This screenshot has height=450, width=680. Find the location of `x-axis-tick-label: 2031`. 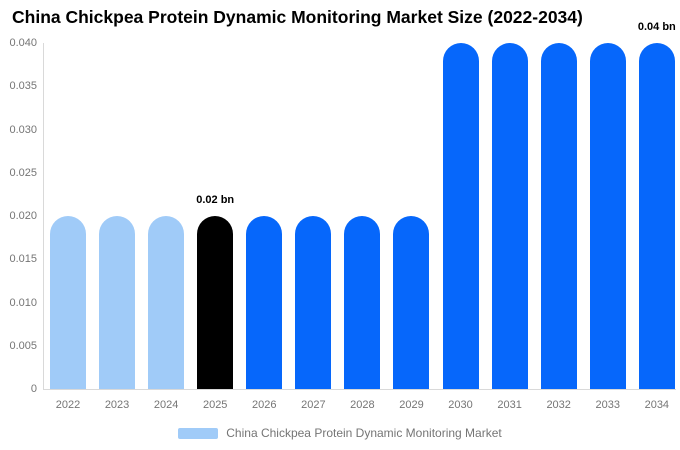

x-axis-tick-label: 2031 is located at coordinates (509, 405).